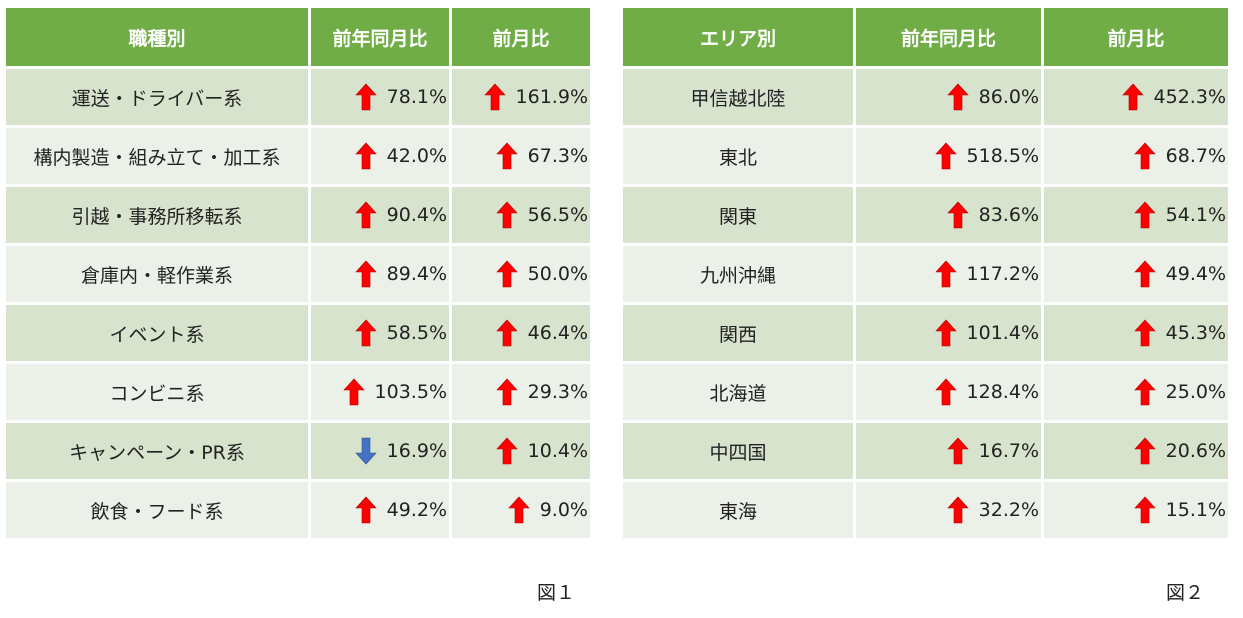  I want to click on arrow-down-icon, so click(365, 451).